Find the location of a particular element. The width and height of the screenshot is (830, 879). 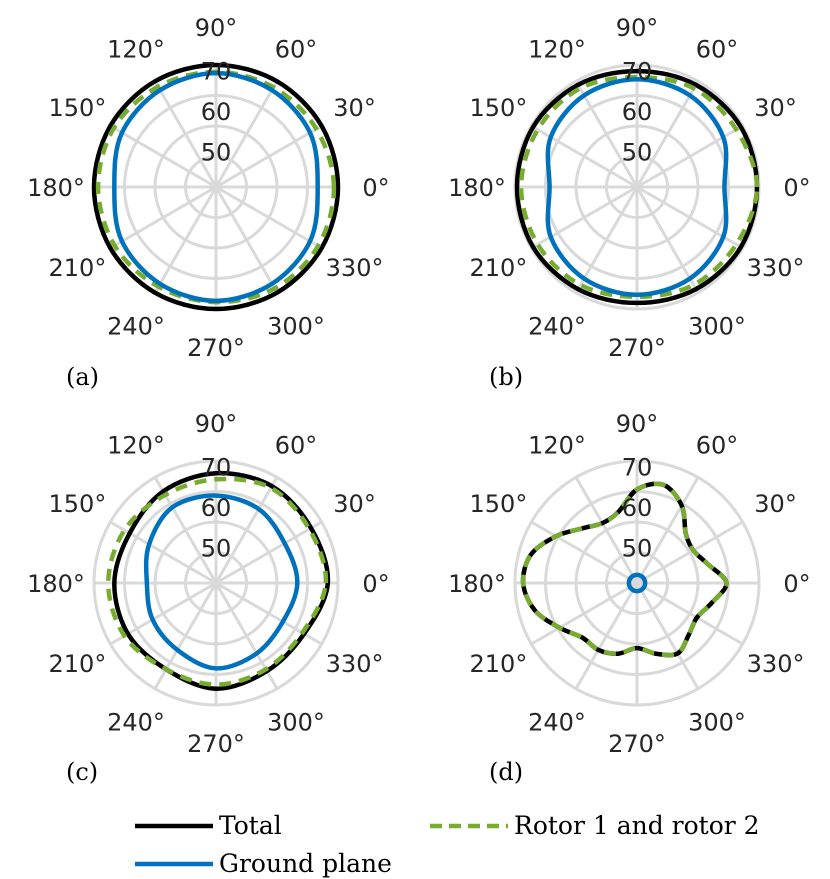

legend: Total Rotor 1 and rotor 2 Ground plane is located at coordinates (447, 844).